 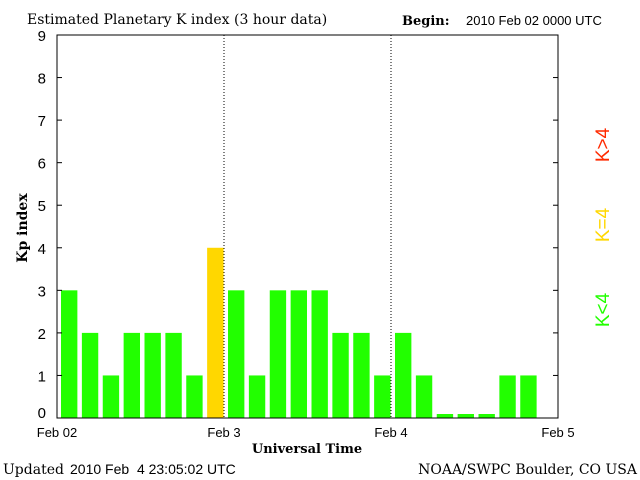 I want to click on y-tick-label: 4, so click(x=42, y=249).